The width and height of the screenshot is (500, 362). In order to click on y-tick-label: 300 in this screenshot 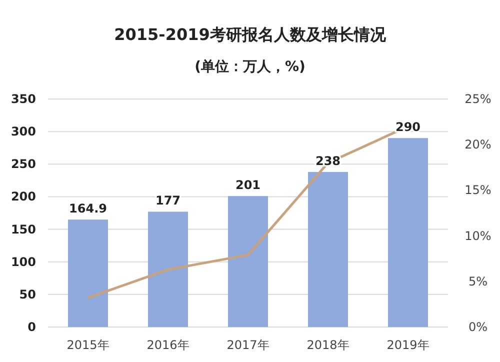, I will do `click(23, 131)`.